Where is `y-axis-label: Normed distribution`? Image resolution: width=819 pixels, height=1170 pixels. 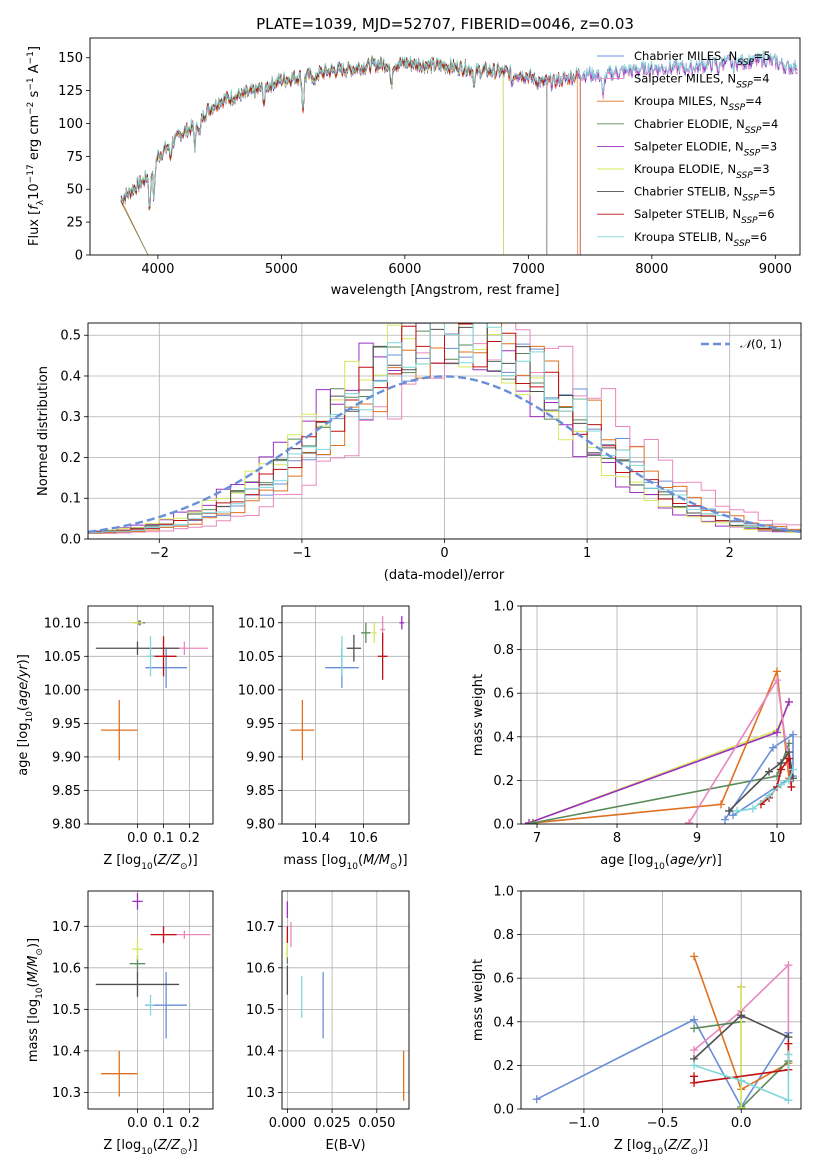 y-axis-label: Normed distribution is located at coordinates (43, 431).